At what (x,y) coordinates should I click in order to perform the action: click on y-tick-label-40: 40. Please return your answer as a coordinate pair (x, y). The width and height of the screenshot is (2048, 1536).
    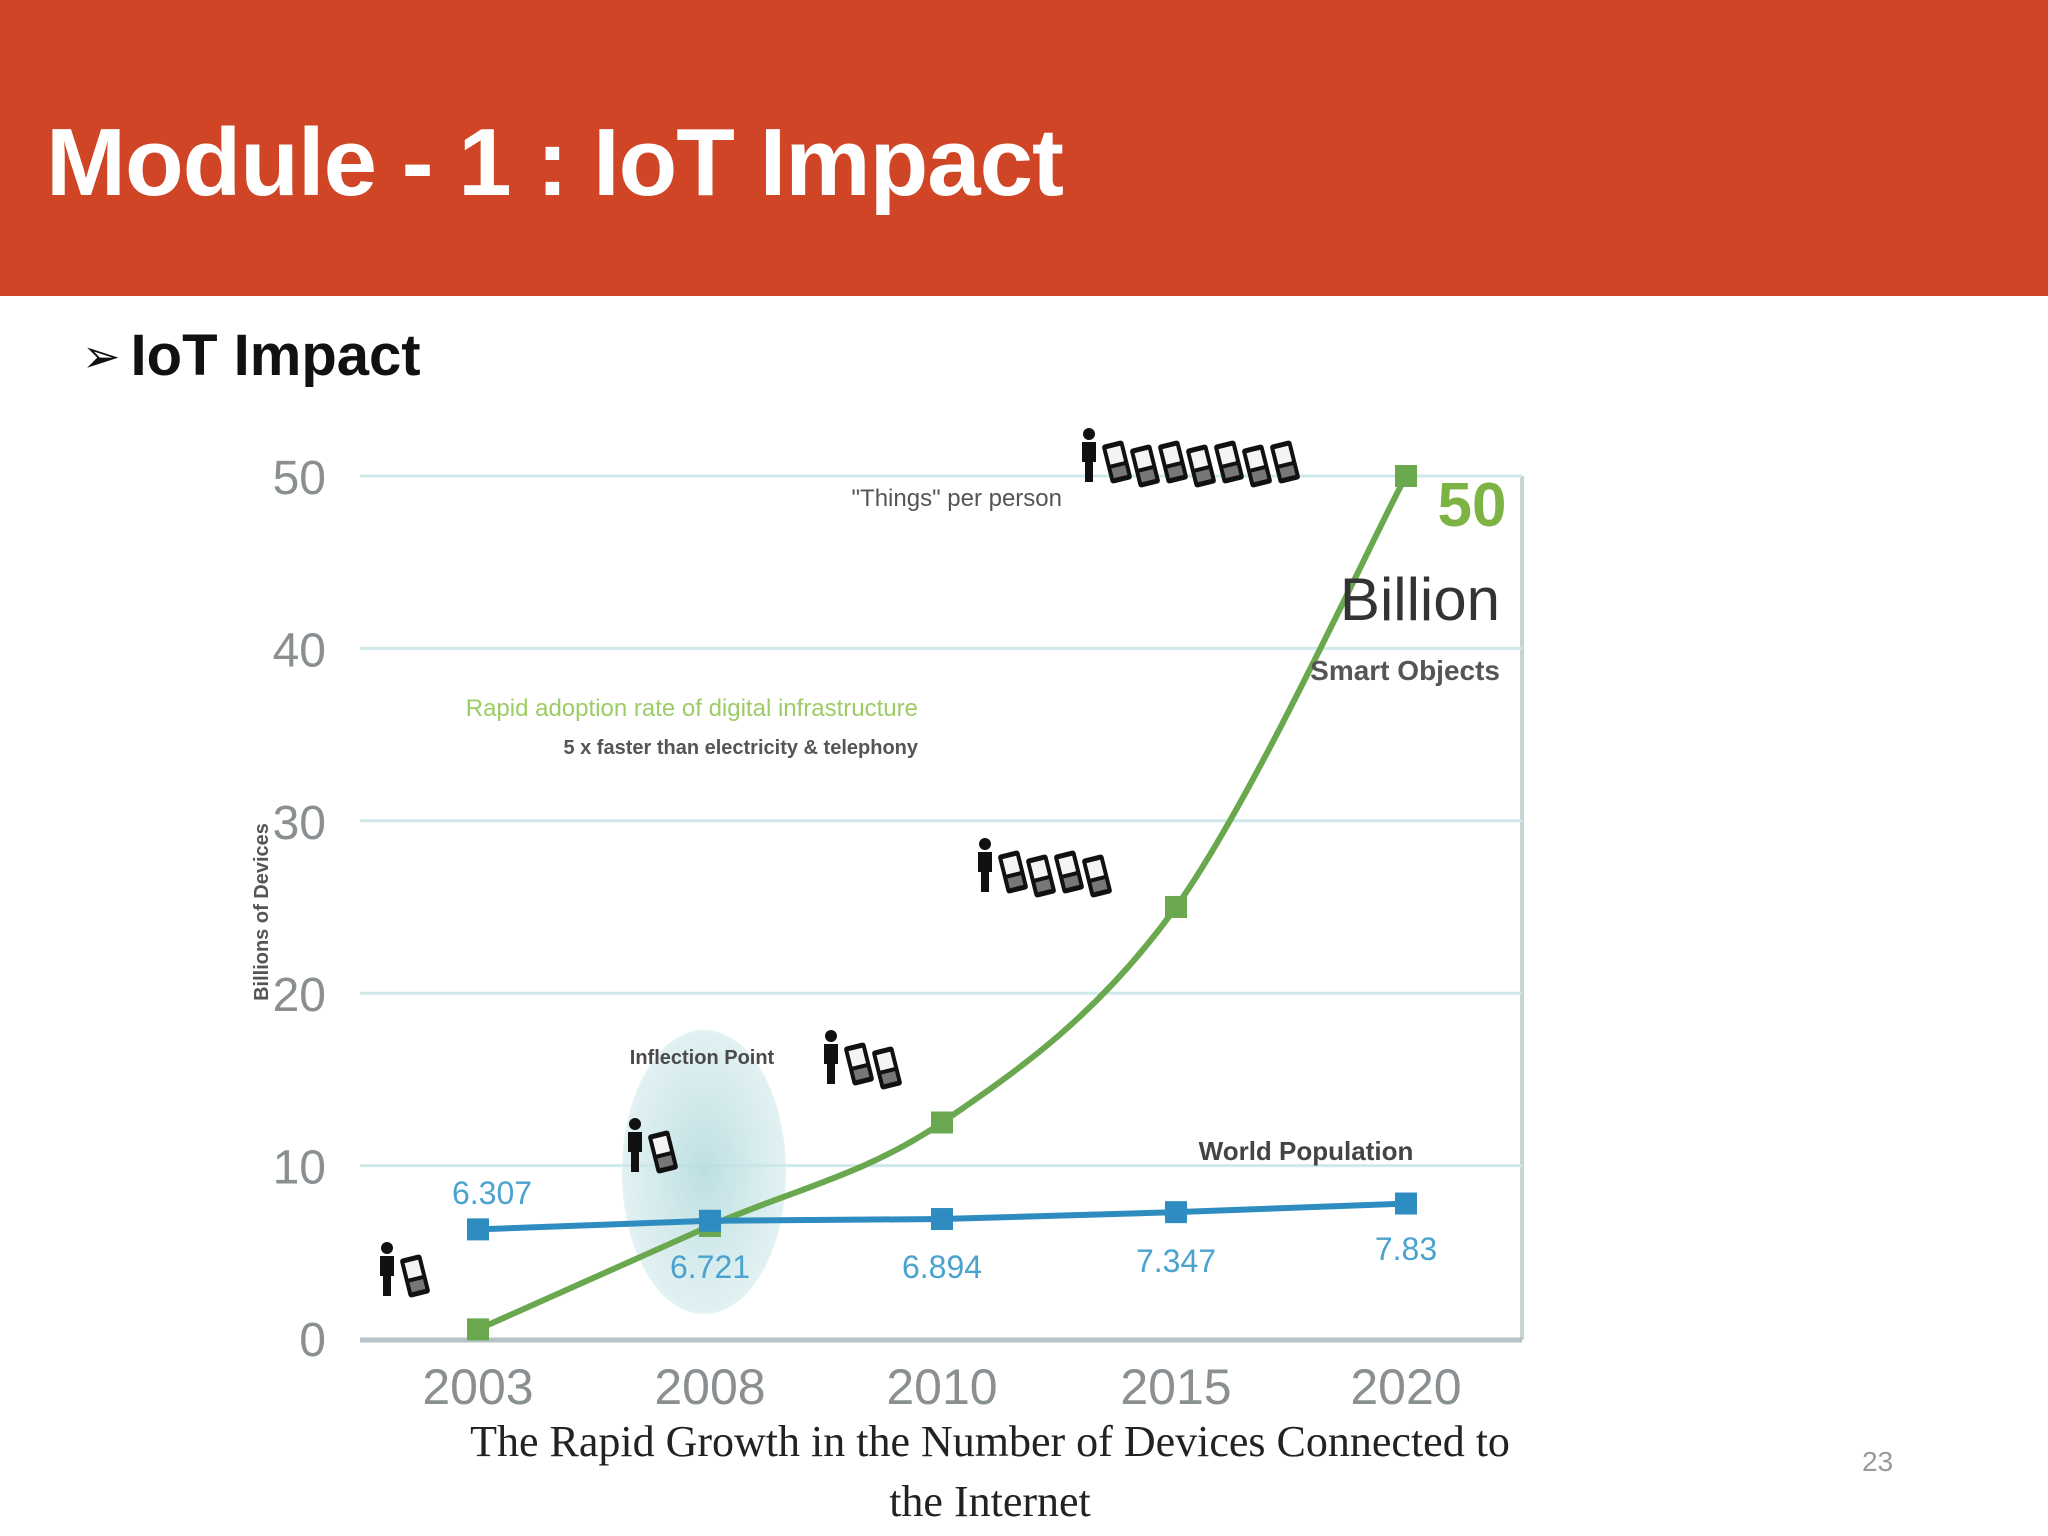
    Looking at the image, I should click on (299, 650).